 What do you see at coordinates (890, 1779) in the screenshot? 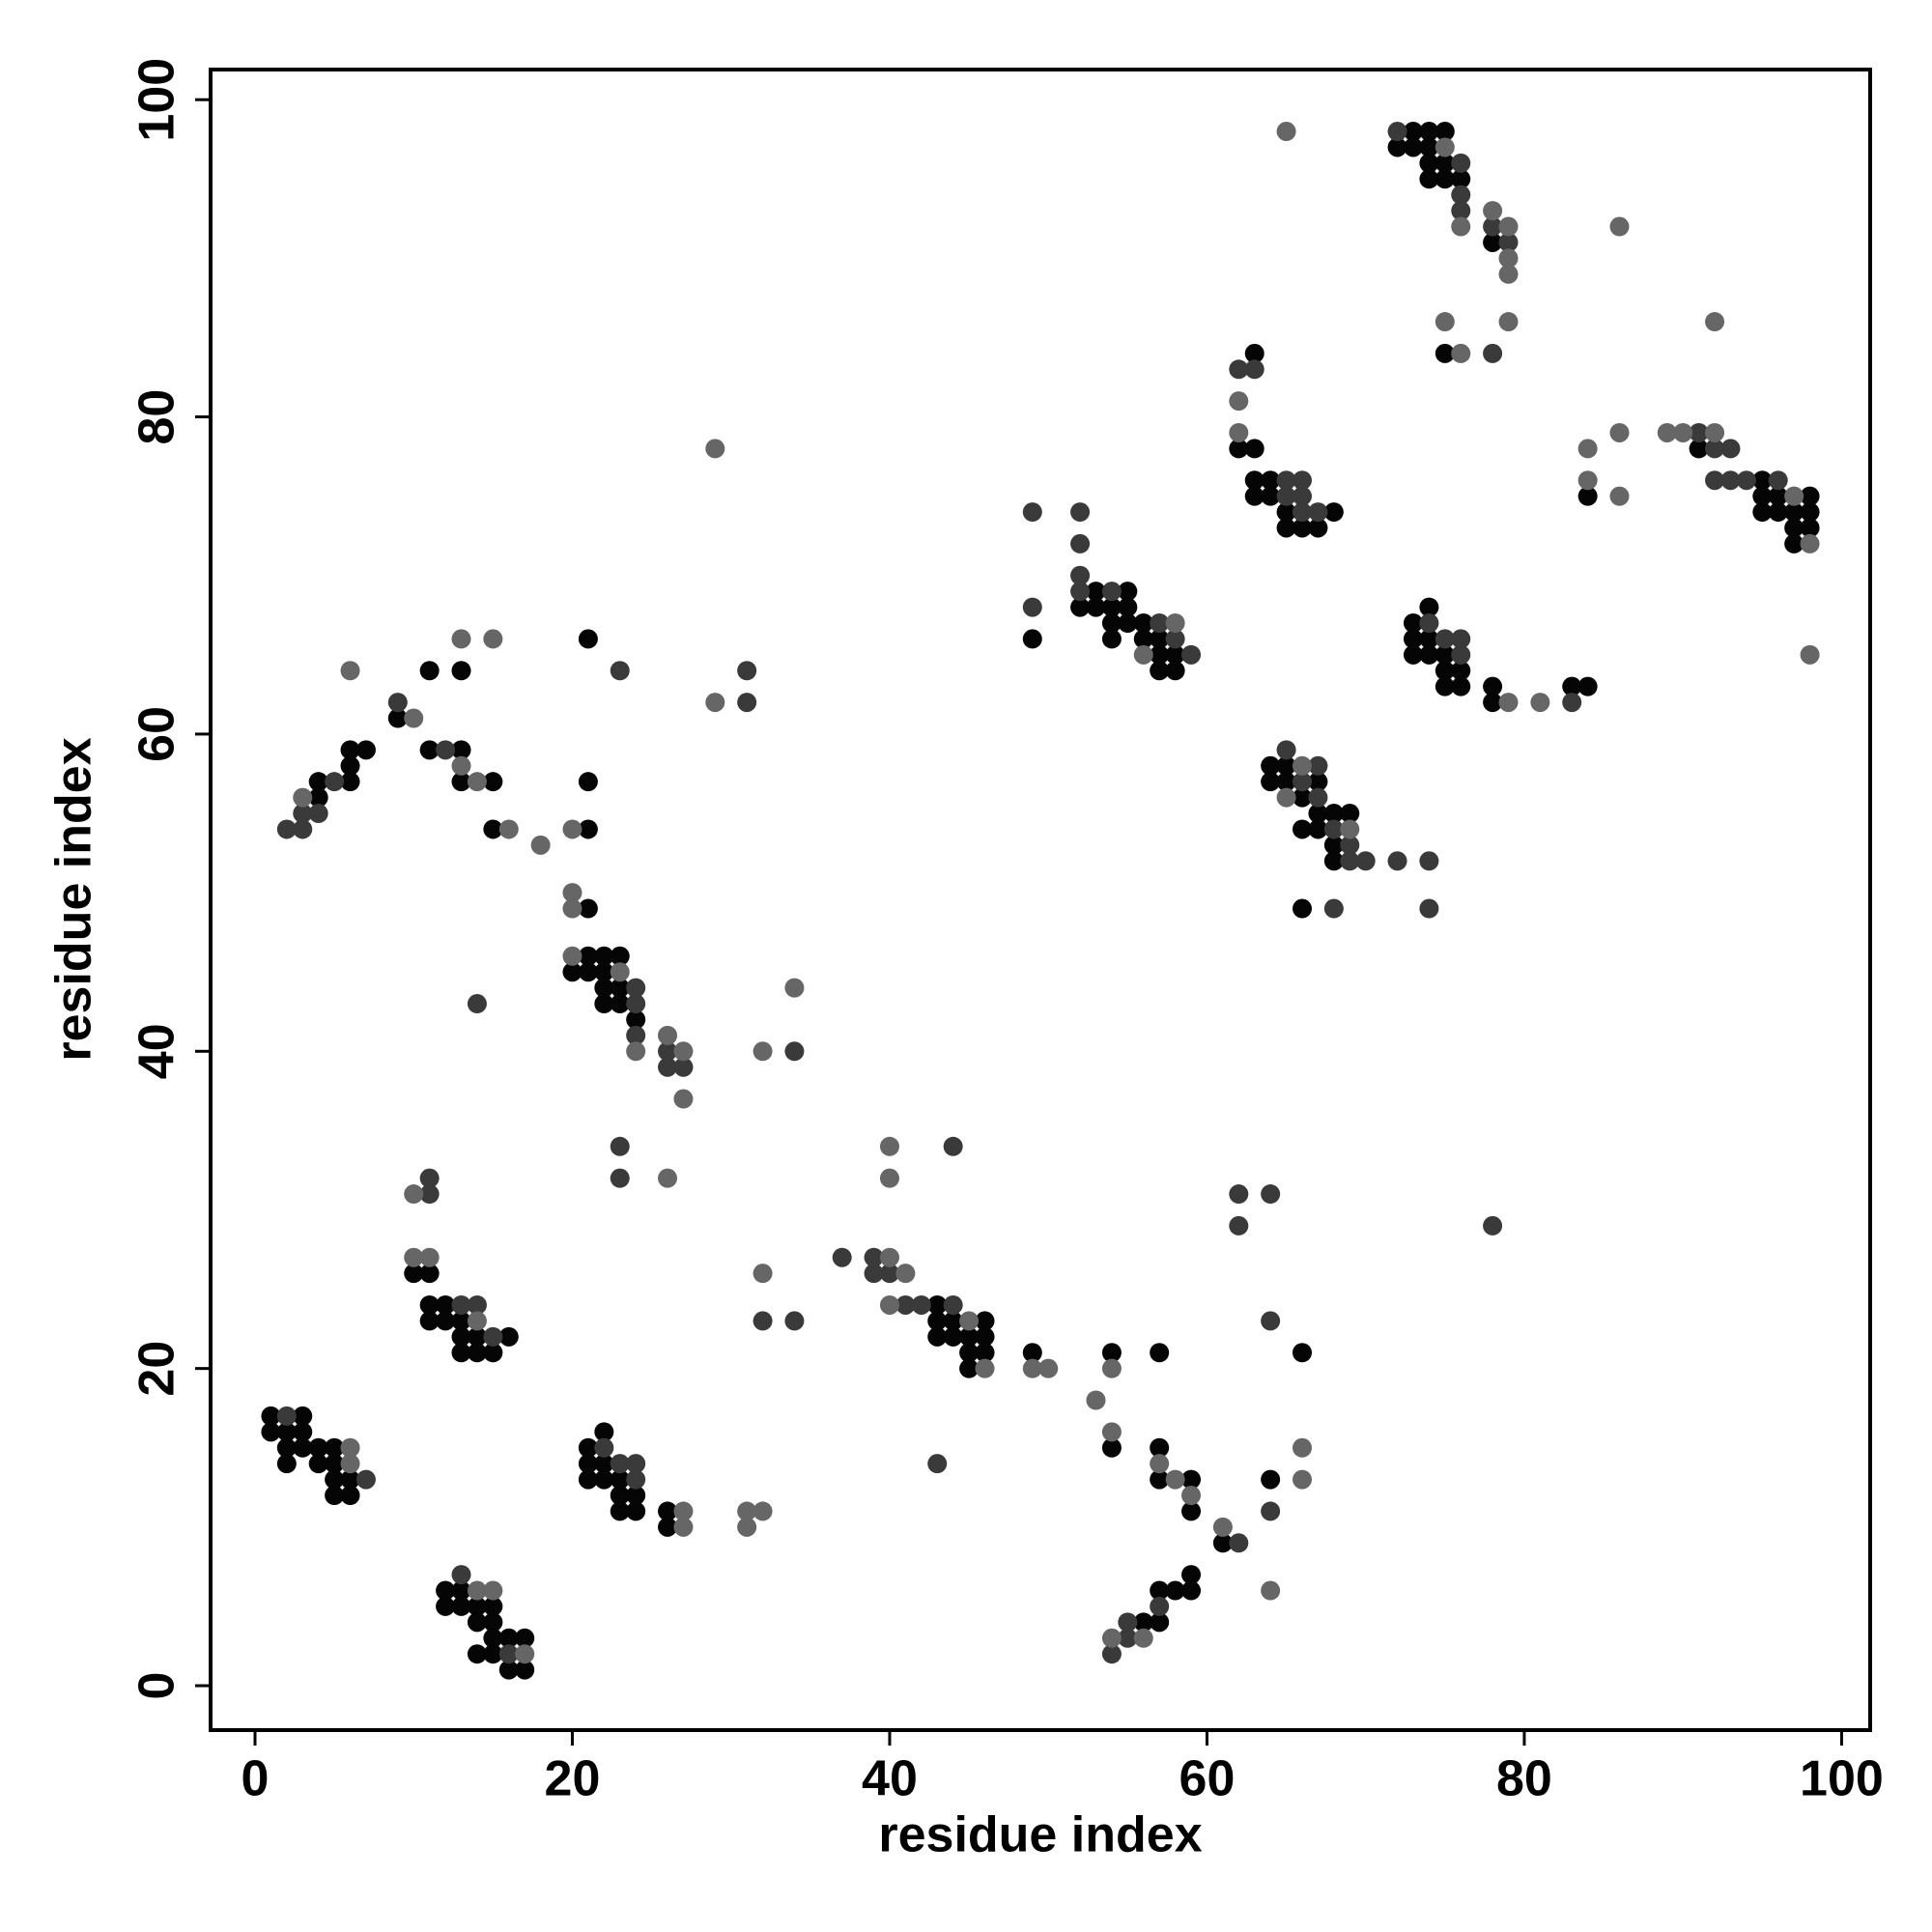
I see `x-tick-label: 40` at bounding box center [890, 1779].